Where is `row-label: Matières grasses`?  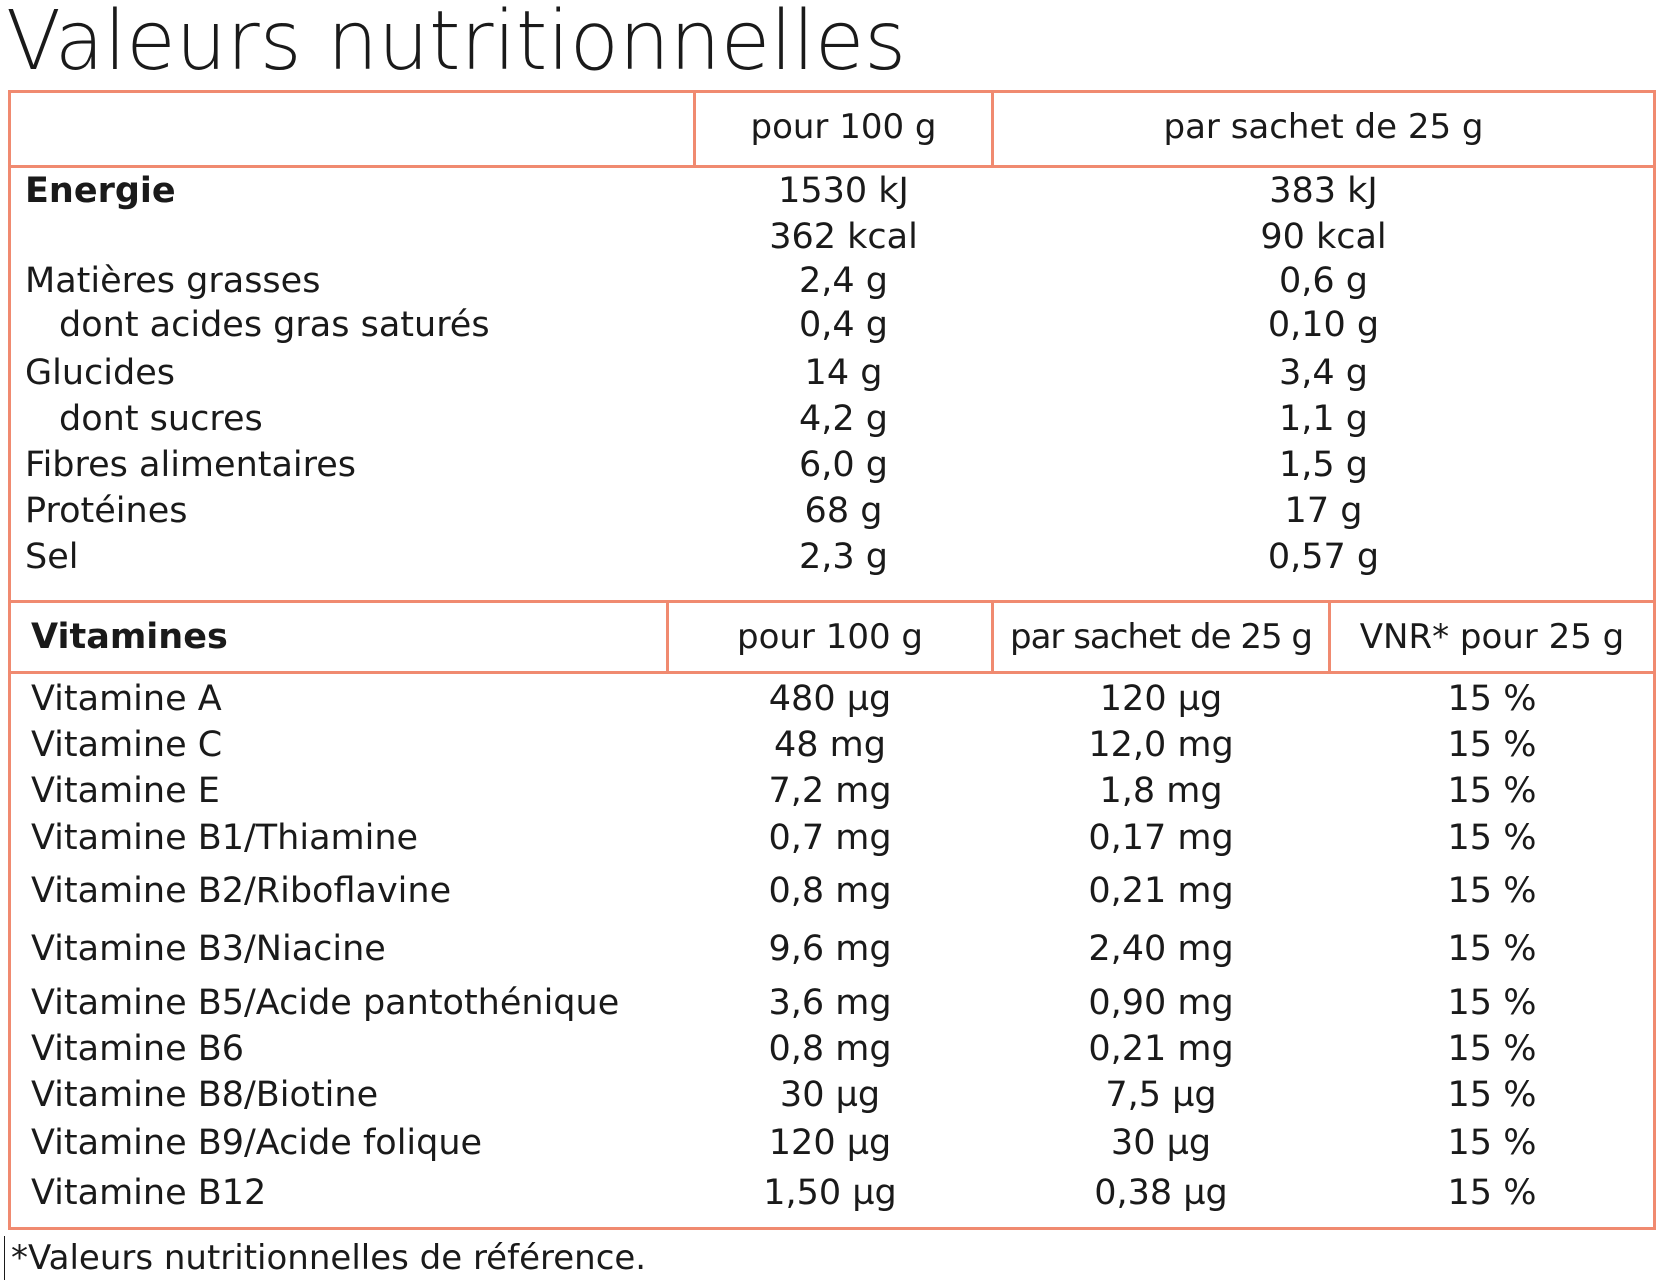
row-label: Matières grasses is located at coordinates (173, 281).